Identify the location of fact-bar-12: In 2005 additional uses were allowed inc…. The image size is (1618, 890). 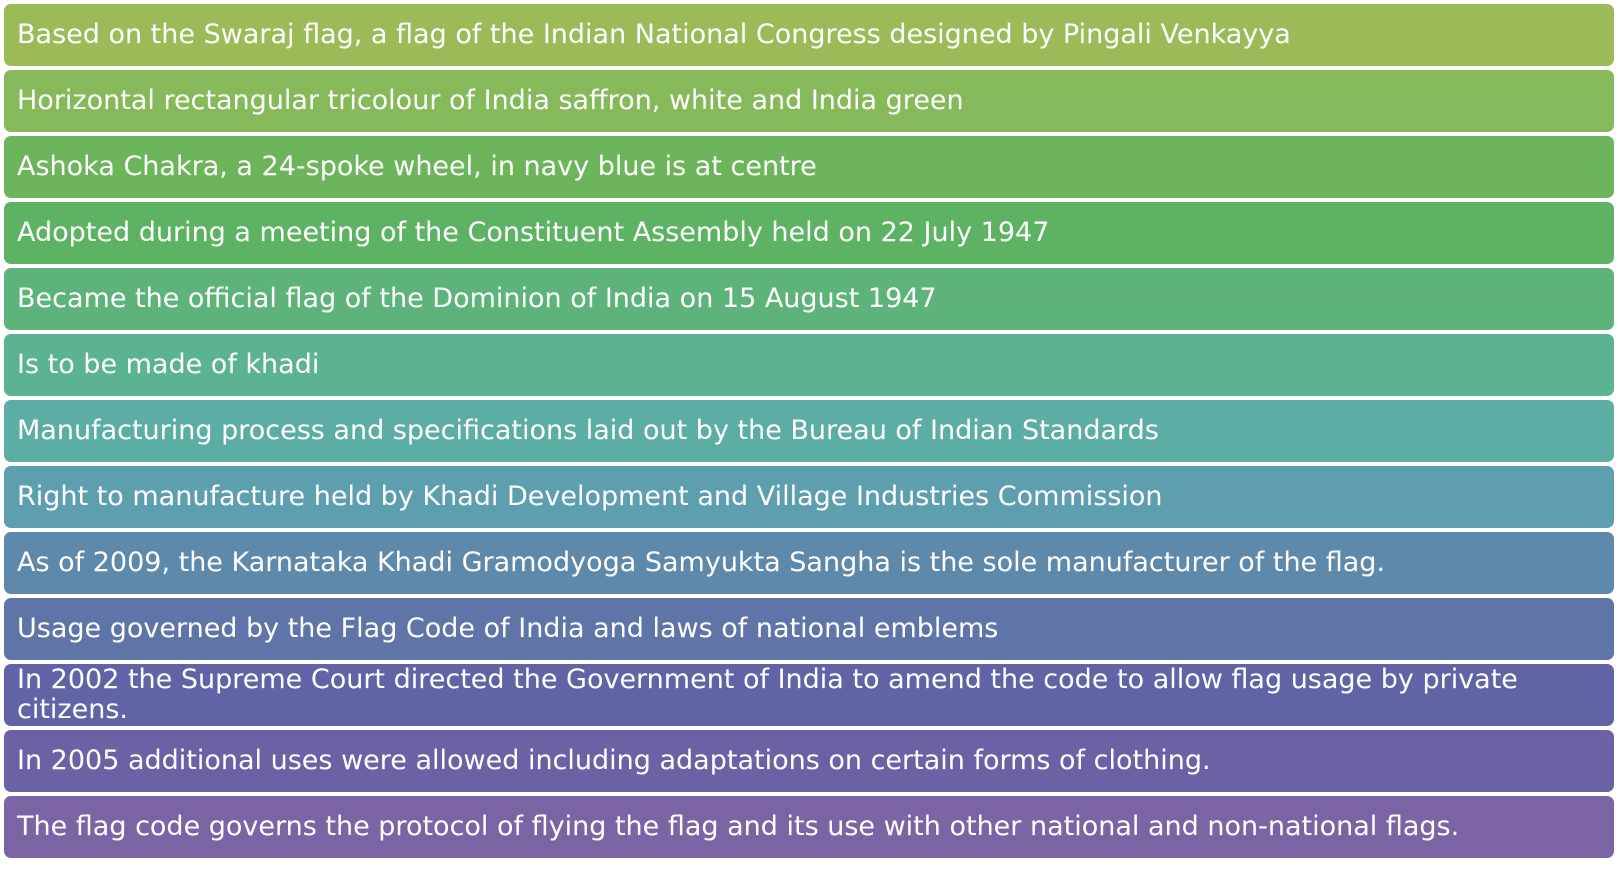
(809, 761).